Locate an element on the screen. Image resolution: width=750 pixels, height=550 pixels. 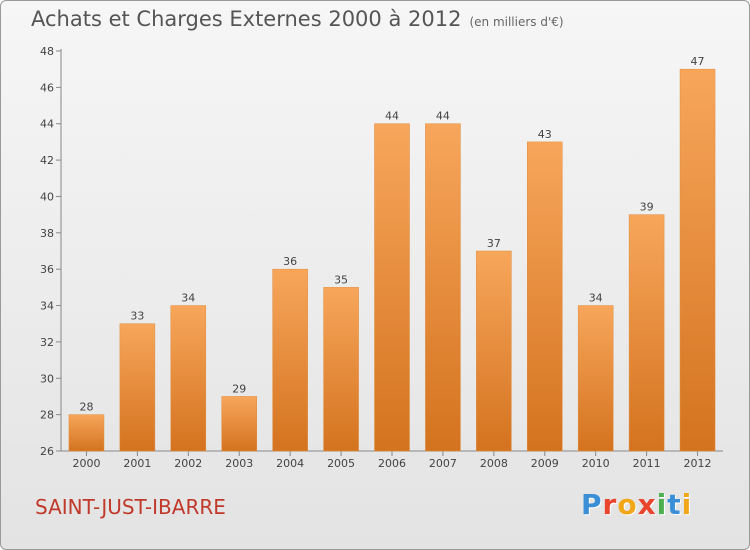
y-tick-label: 48 is located at coordinates (47, 51).